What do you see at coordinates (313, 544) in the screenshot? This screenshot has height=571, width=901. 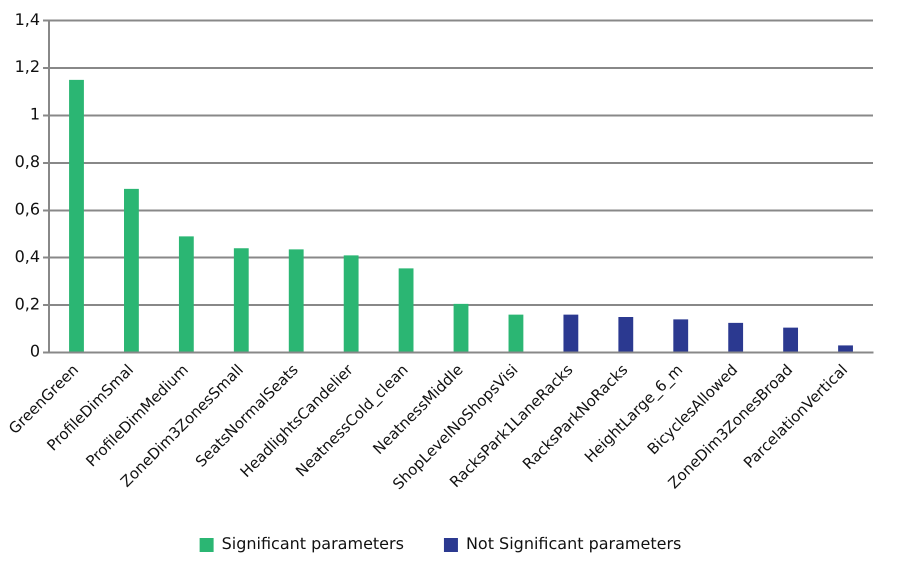 I see `legend-label: Significant parameters` at bounding box center [313, 544].